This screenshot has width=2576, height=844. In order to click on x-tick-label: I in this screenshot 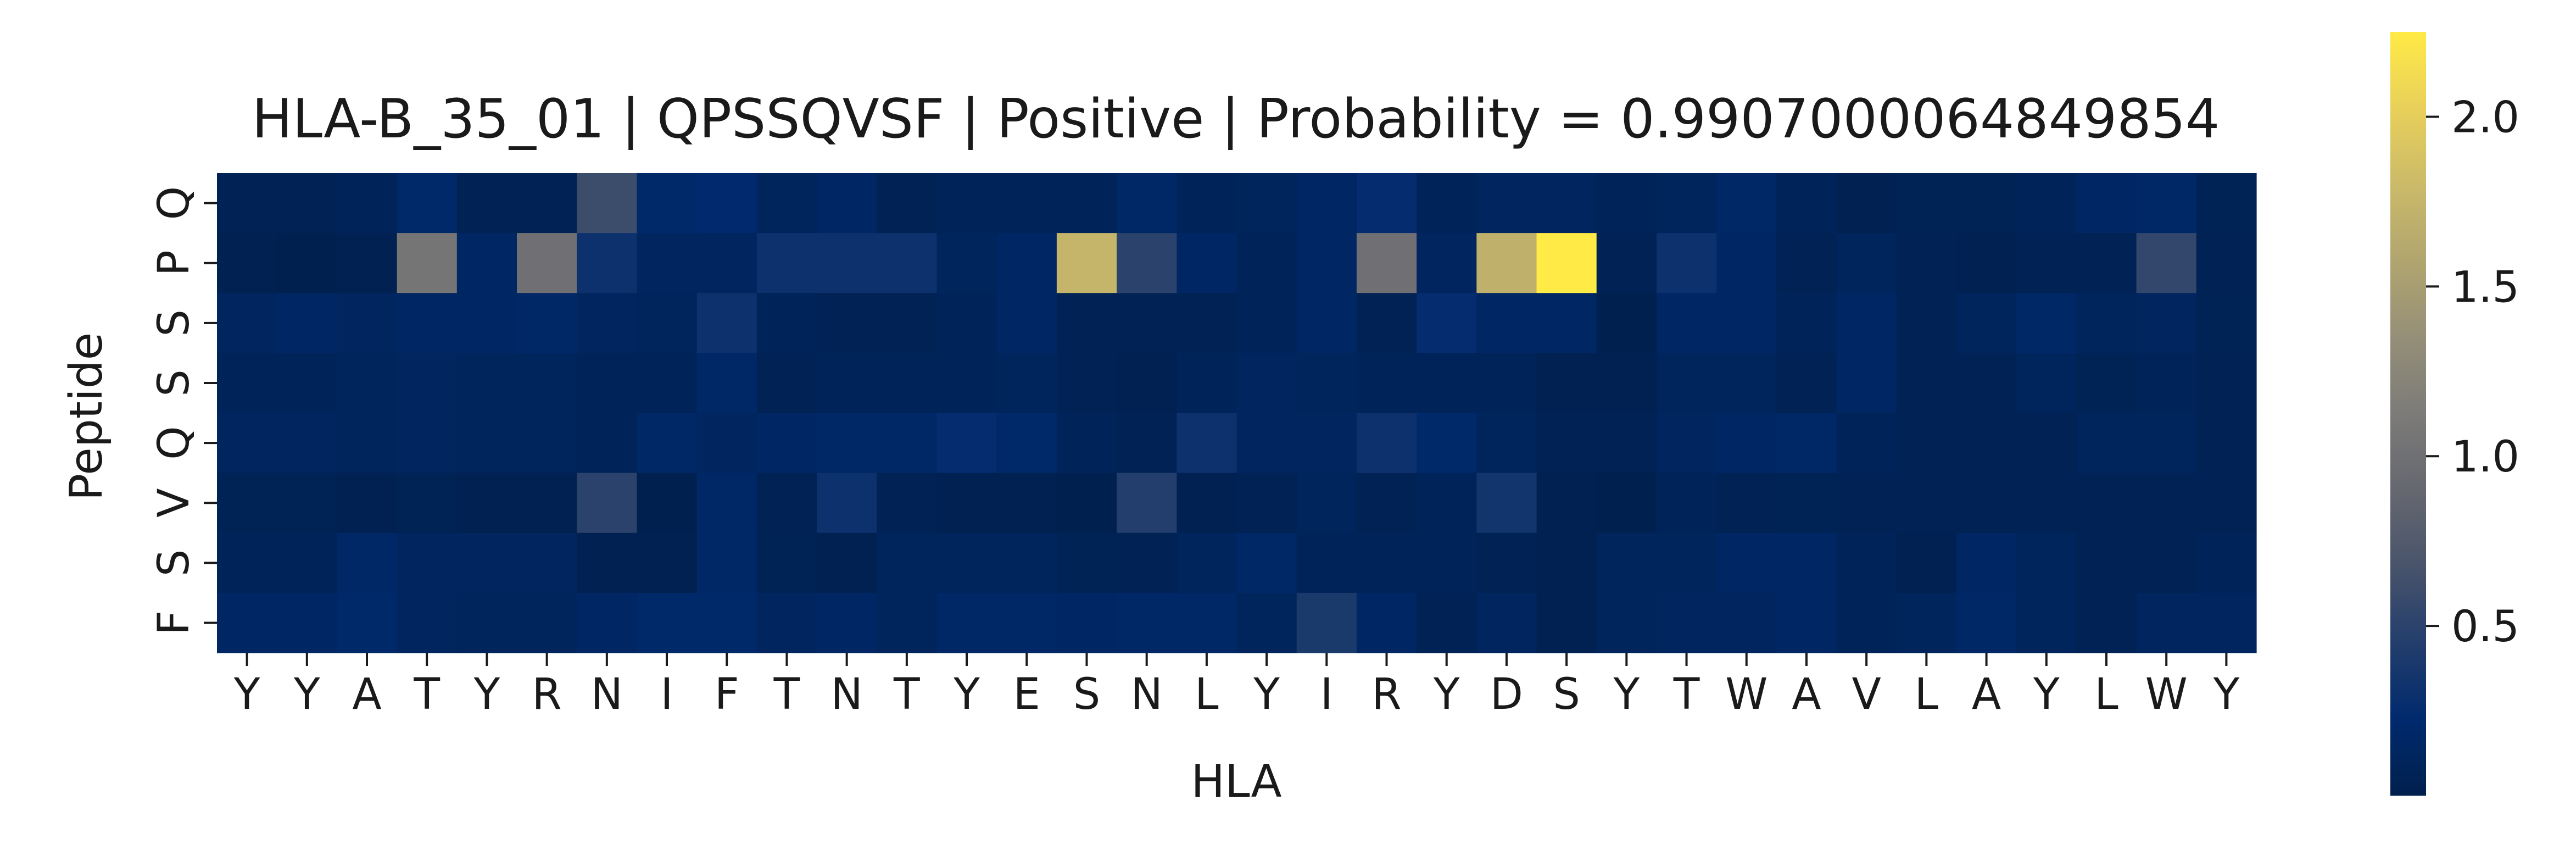, I will do `click(667, 694)`.